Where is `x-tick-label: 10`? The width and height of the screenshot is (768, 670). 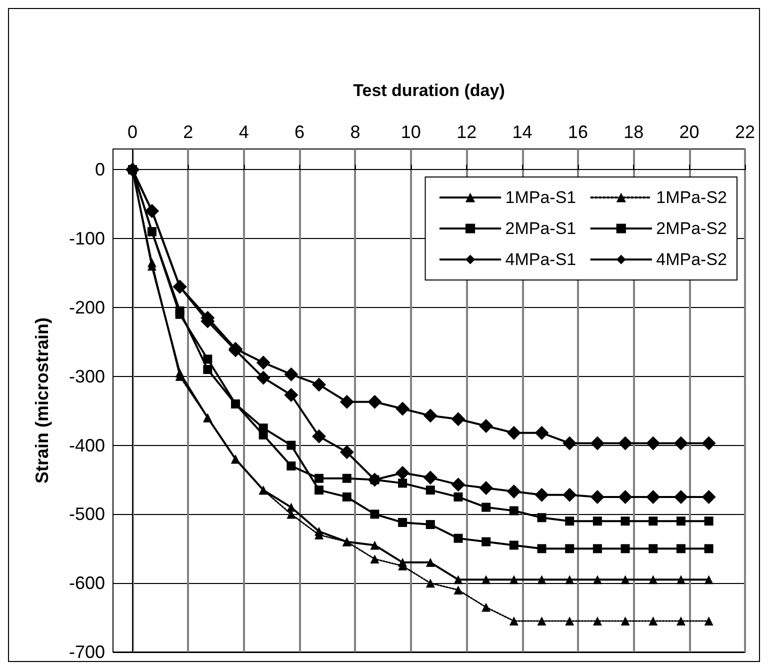 x-tick-label: 10 is located at coordinates (410, 132).